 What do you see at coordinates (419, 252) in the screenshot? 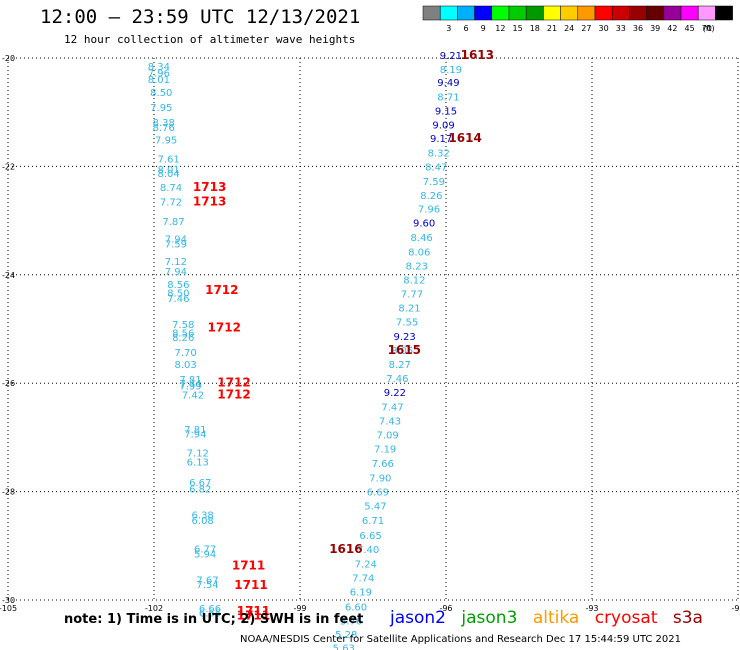
I see `swh-value: 8.06` at bounding box center [419, 252].